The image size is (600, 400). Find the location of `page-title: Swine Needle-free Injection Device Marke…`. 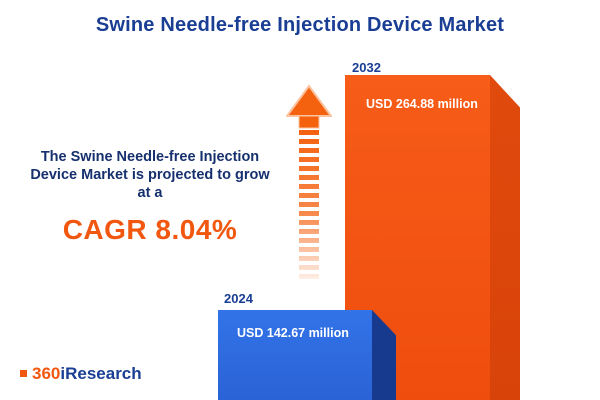

page-title: Swine Needle-free Injection Device Marke… is located at coordinates (300, 25).